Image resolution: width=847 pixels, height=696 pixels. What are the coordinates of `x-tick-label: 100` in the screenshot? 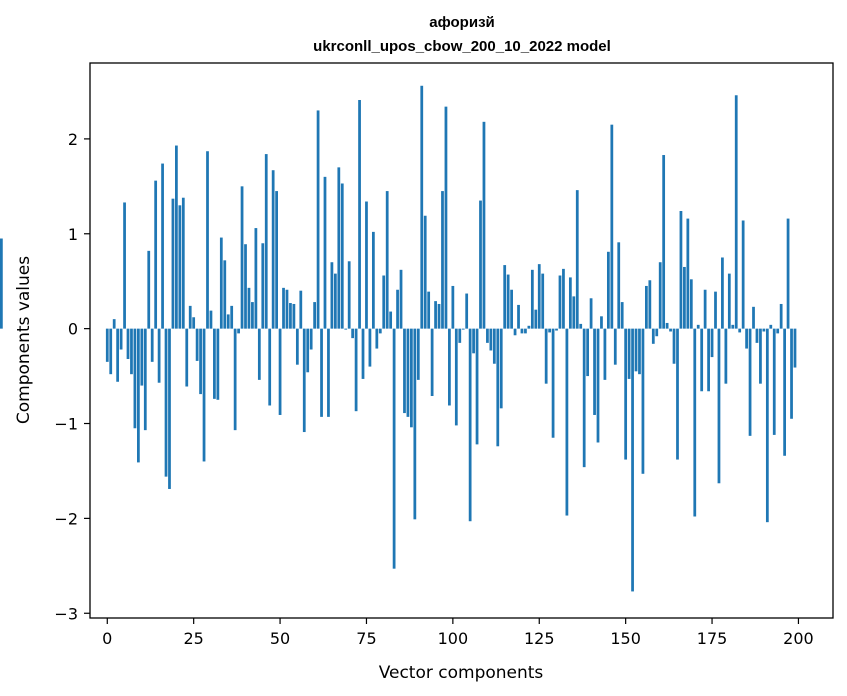 It's located at (453, 638).